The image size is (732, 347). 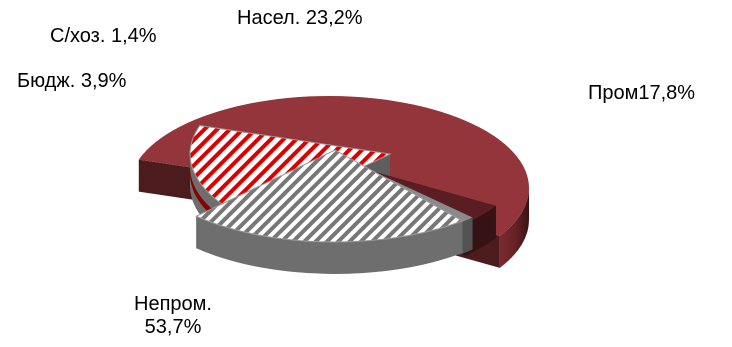 I want to click on label-byudzh: Бюдж. 3,9%, so click(x=71, y=81).